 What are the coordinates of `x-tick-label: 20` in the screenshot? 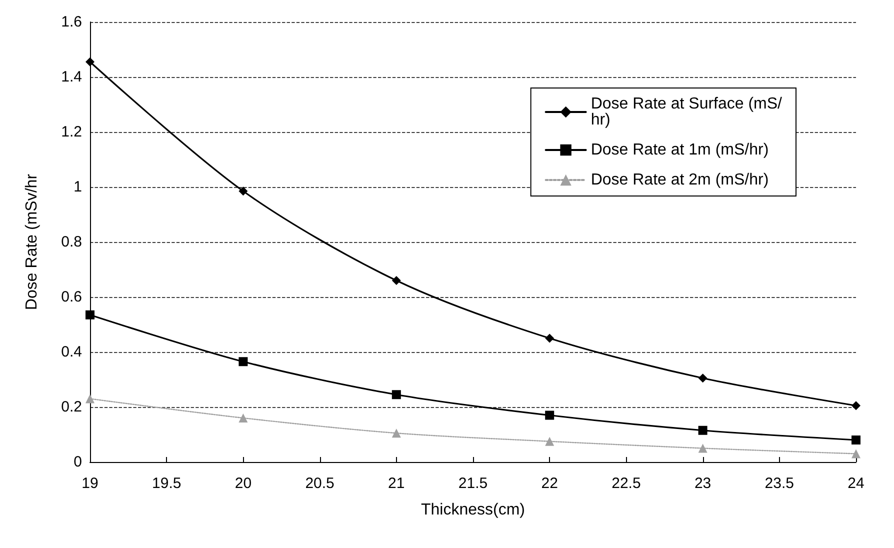 It's located at (243, 483).